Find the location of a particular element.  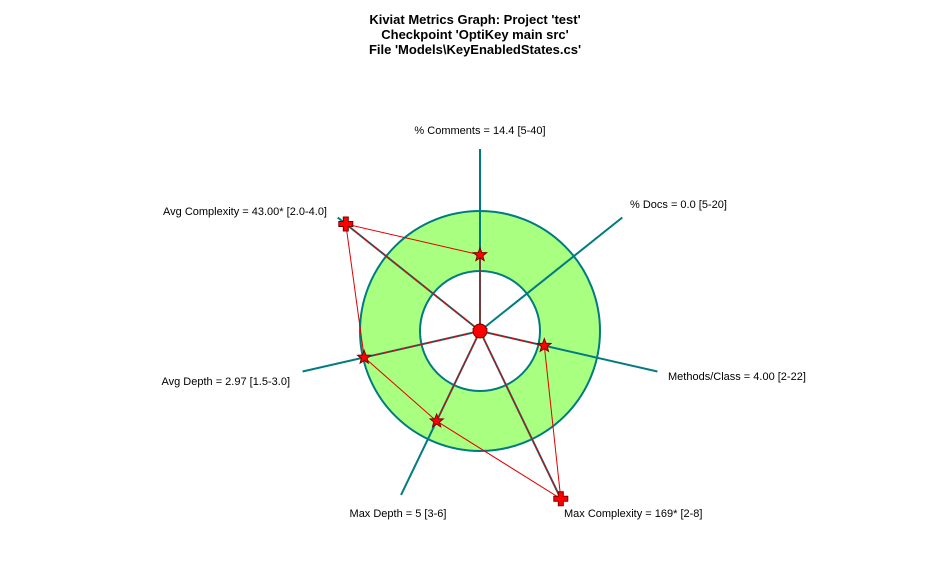

title-line-project: Kiviat Metrics Graph: Project 'test' is located at coordinates (475, 19).